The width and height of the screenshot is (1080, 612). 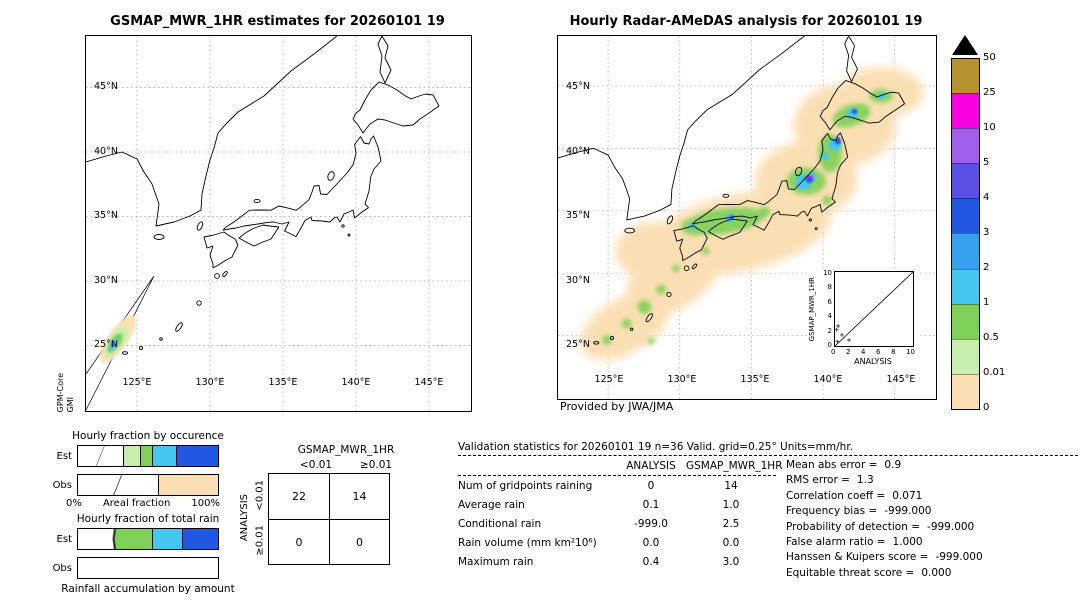 I want to click on axis-0pct: 0%, so click(x=74, y=503).